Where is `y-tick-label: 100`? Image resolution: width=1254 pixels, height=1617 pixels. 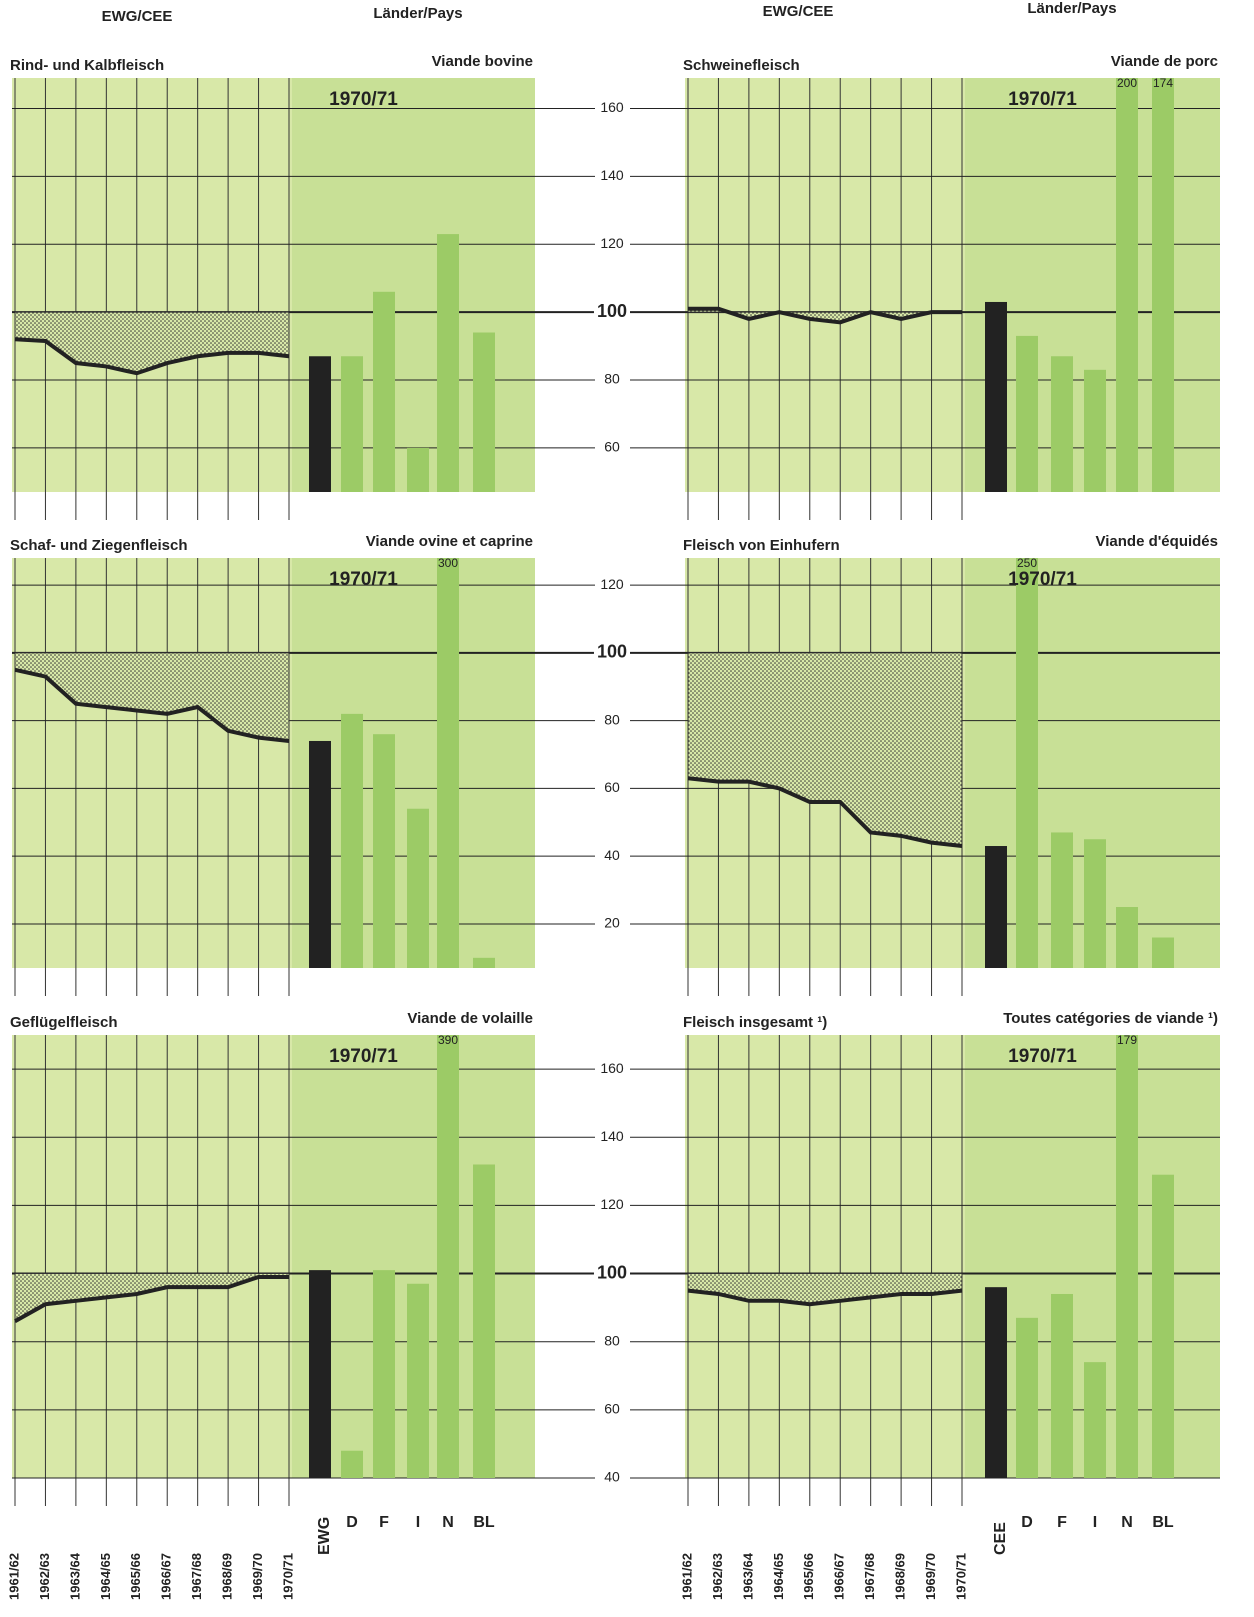 y-tick-label: 100 is located at coordinates (612, 652).